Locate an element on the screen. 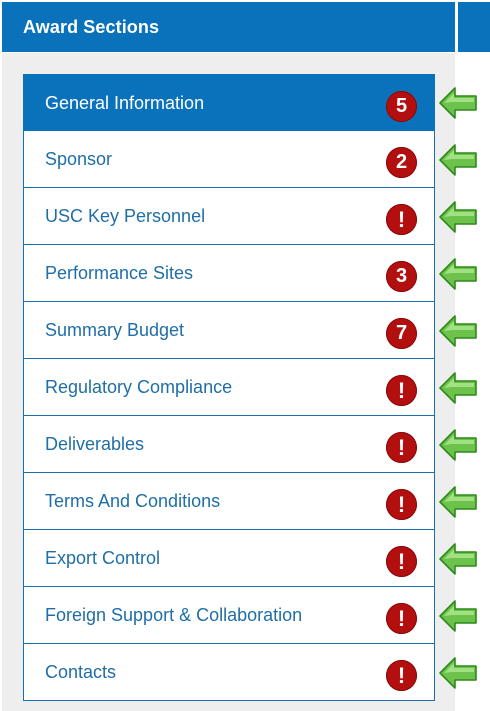 This screenshot has width=490, height=711. section-item: Foreign Support & Collaboration! is located at coordinates (229, 615).